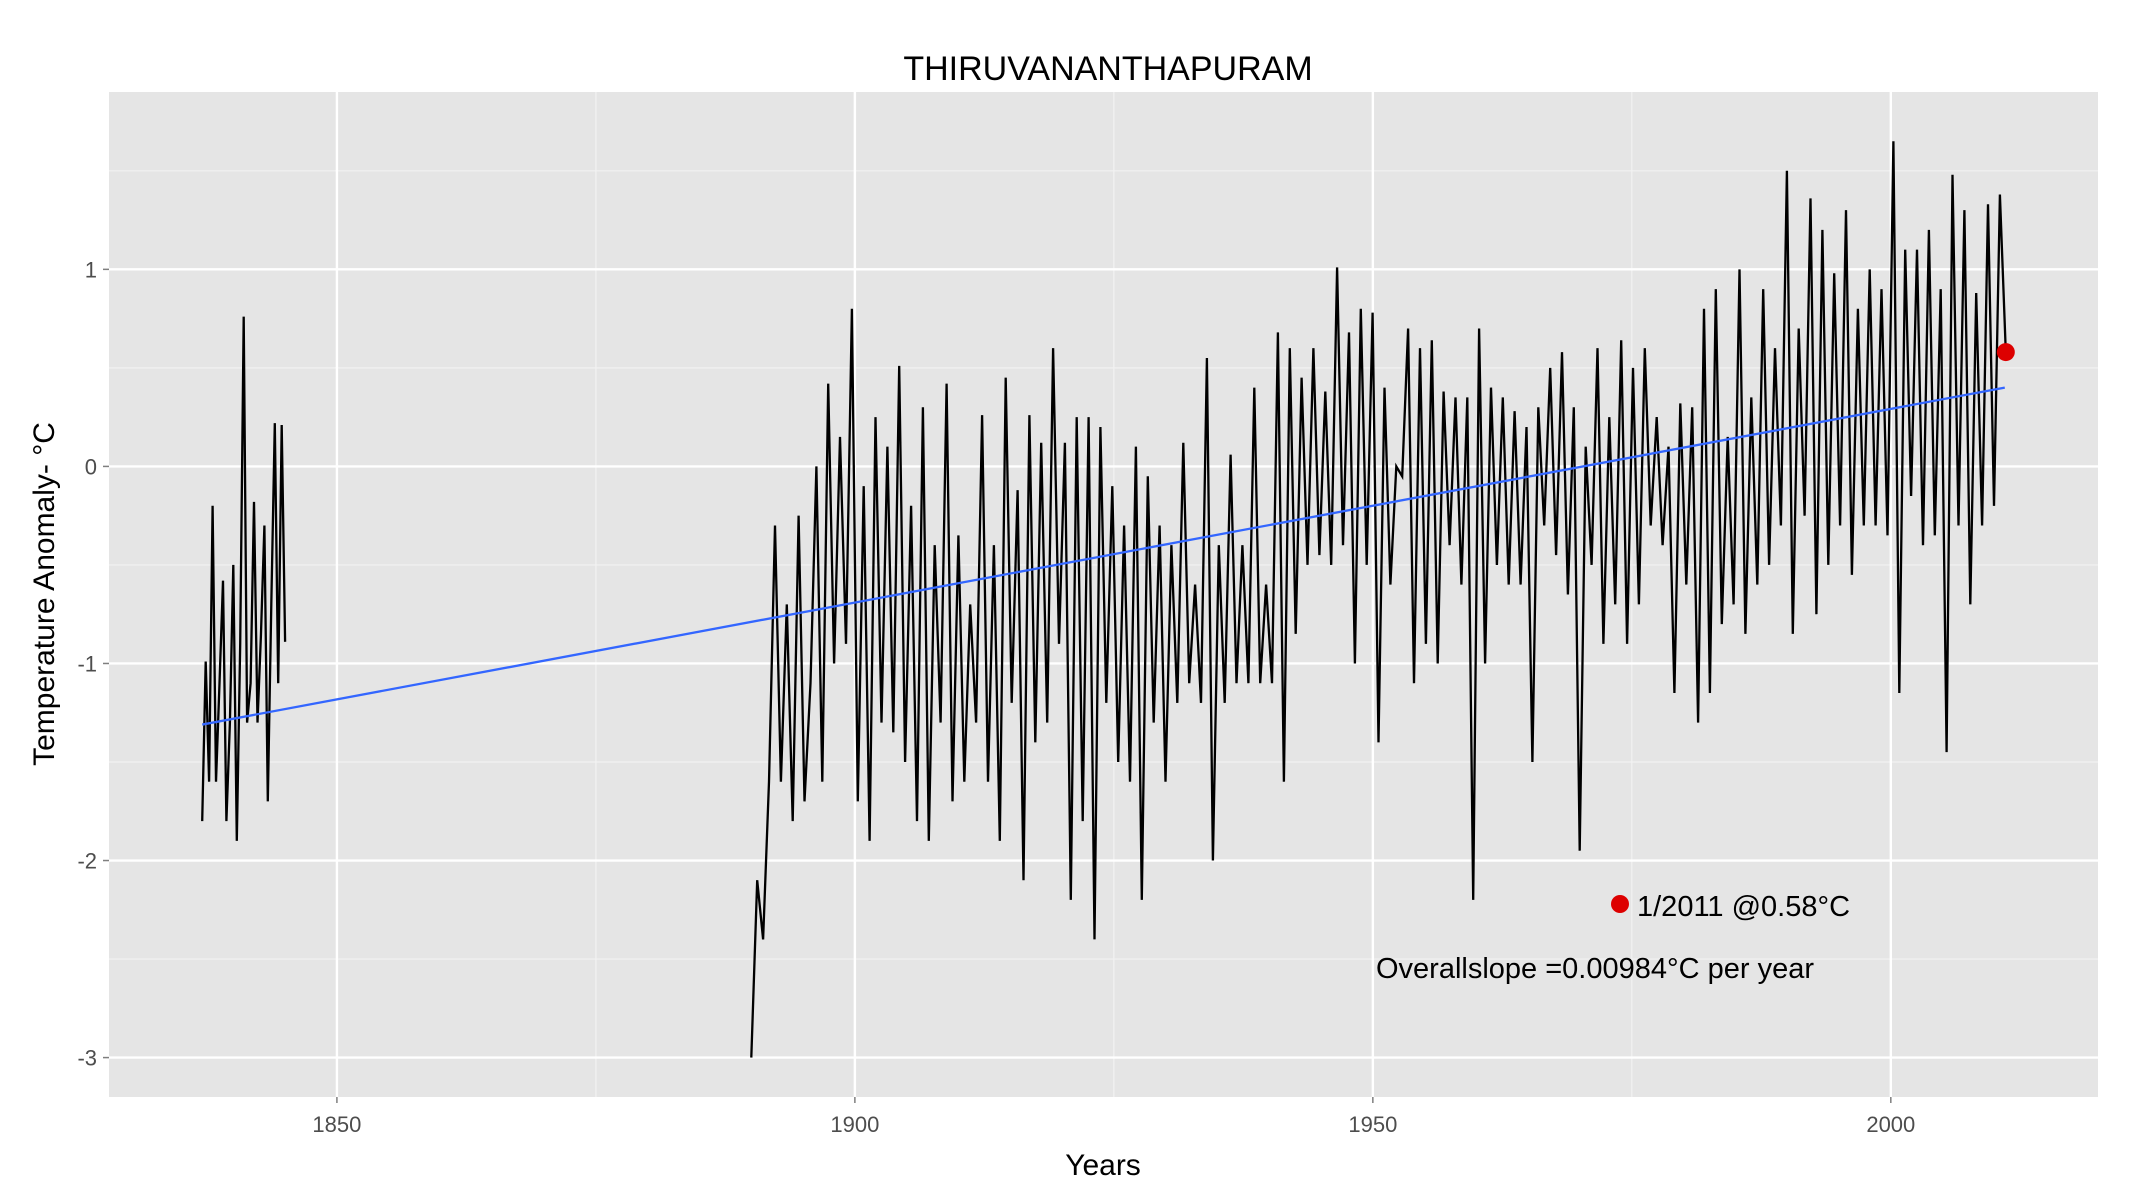 The width and height of the screenshot is (2129, 1197). I want to click on y-tick-label: 0, so click(91, 466).